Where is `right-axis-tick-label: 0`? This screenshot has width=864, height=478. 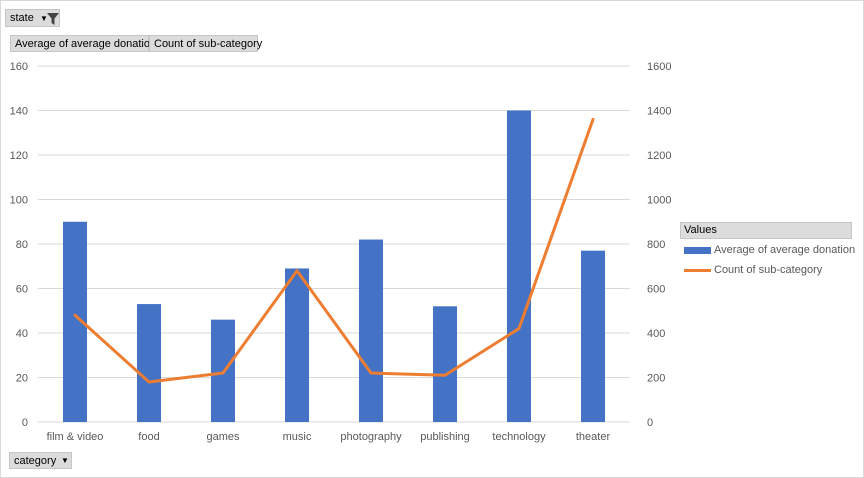 right-axis-tick-label: 0 is located at coordinates (650, 423).